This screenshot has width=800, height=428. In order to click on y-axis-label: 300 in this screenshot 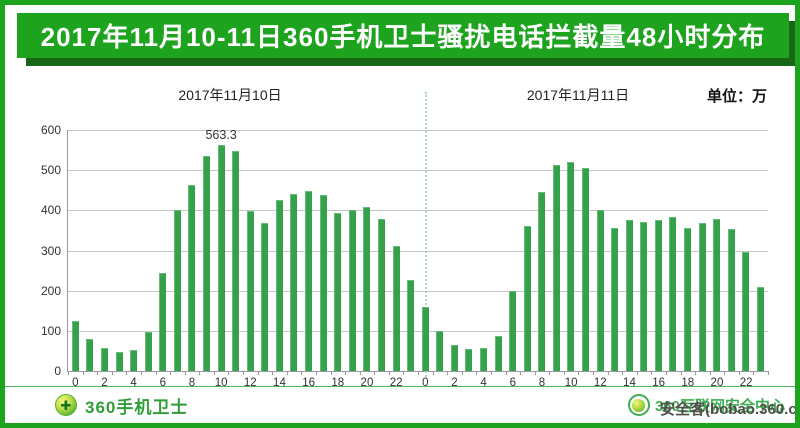, I will do `click(50, 250)`.